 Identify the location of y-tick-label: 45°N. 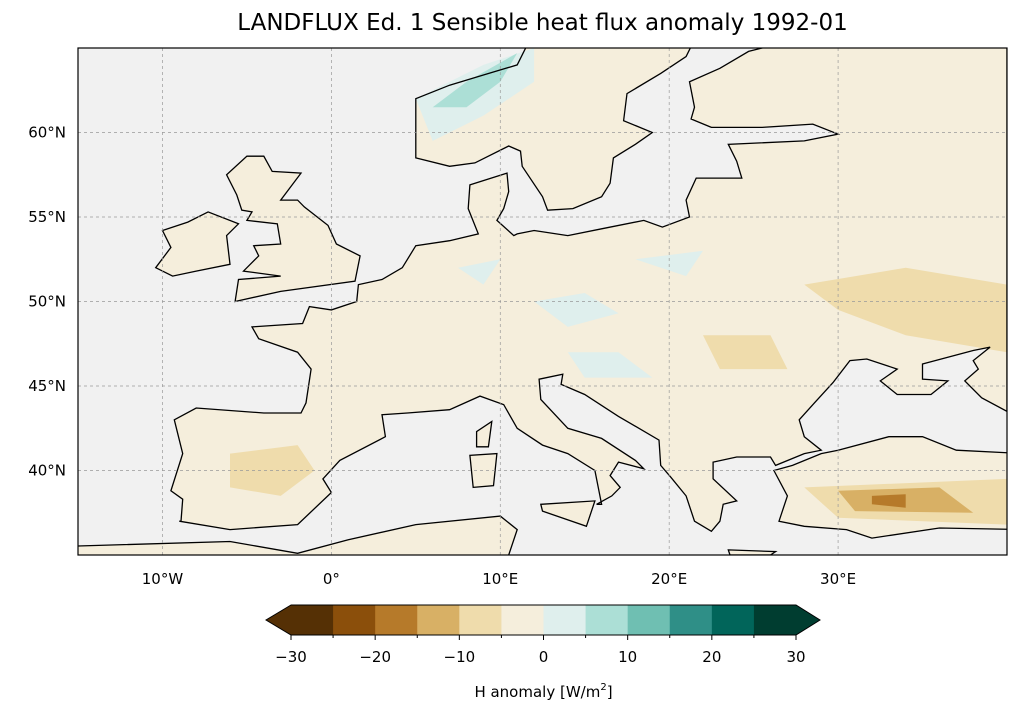
(47, 386).